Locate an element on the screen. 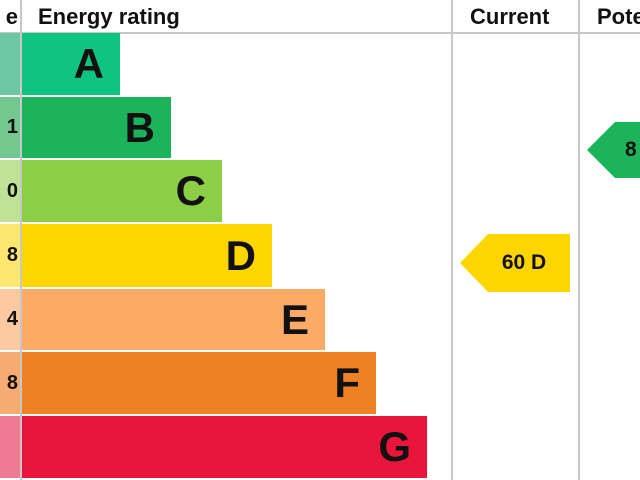 This screenshot has height=480, width=640. band-score-B: 1 is located at coordinates (10, 127).